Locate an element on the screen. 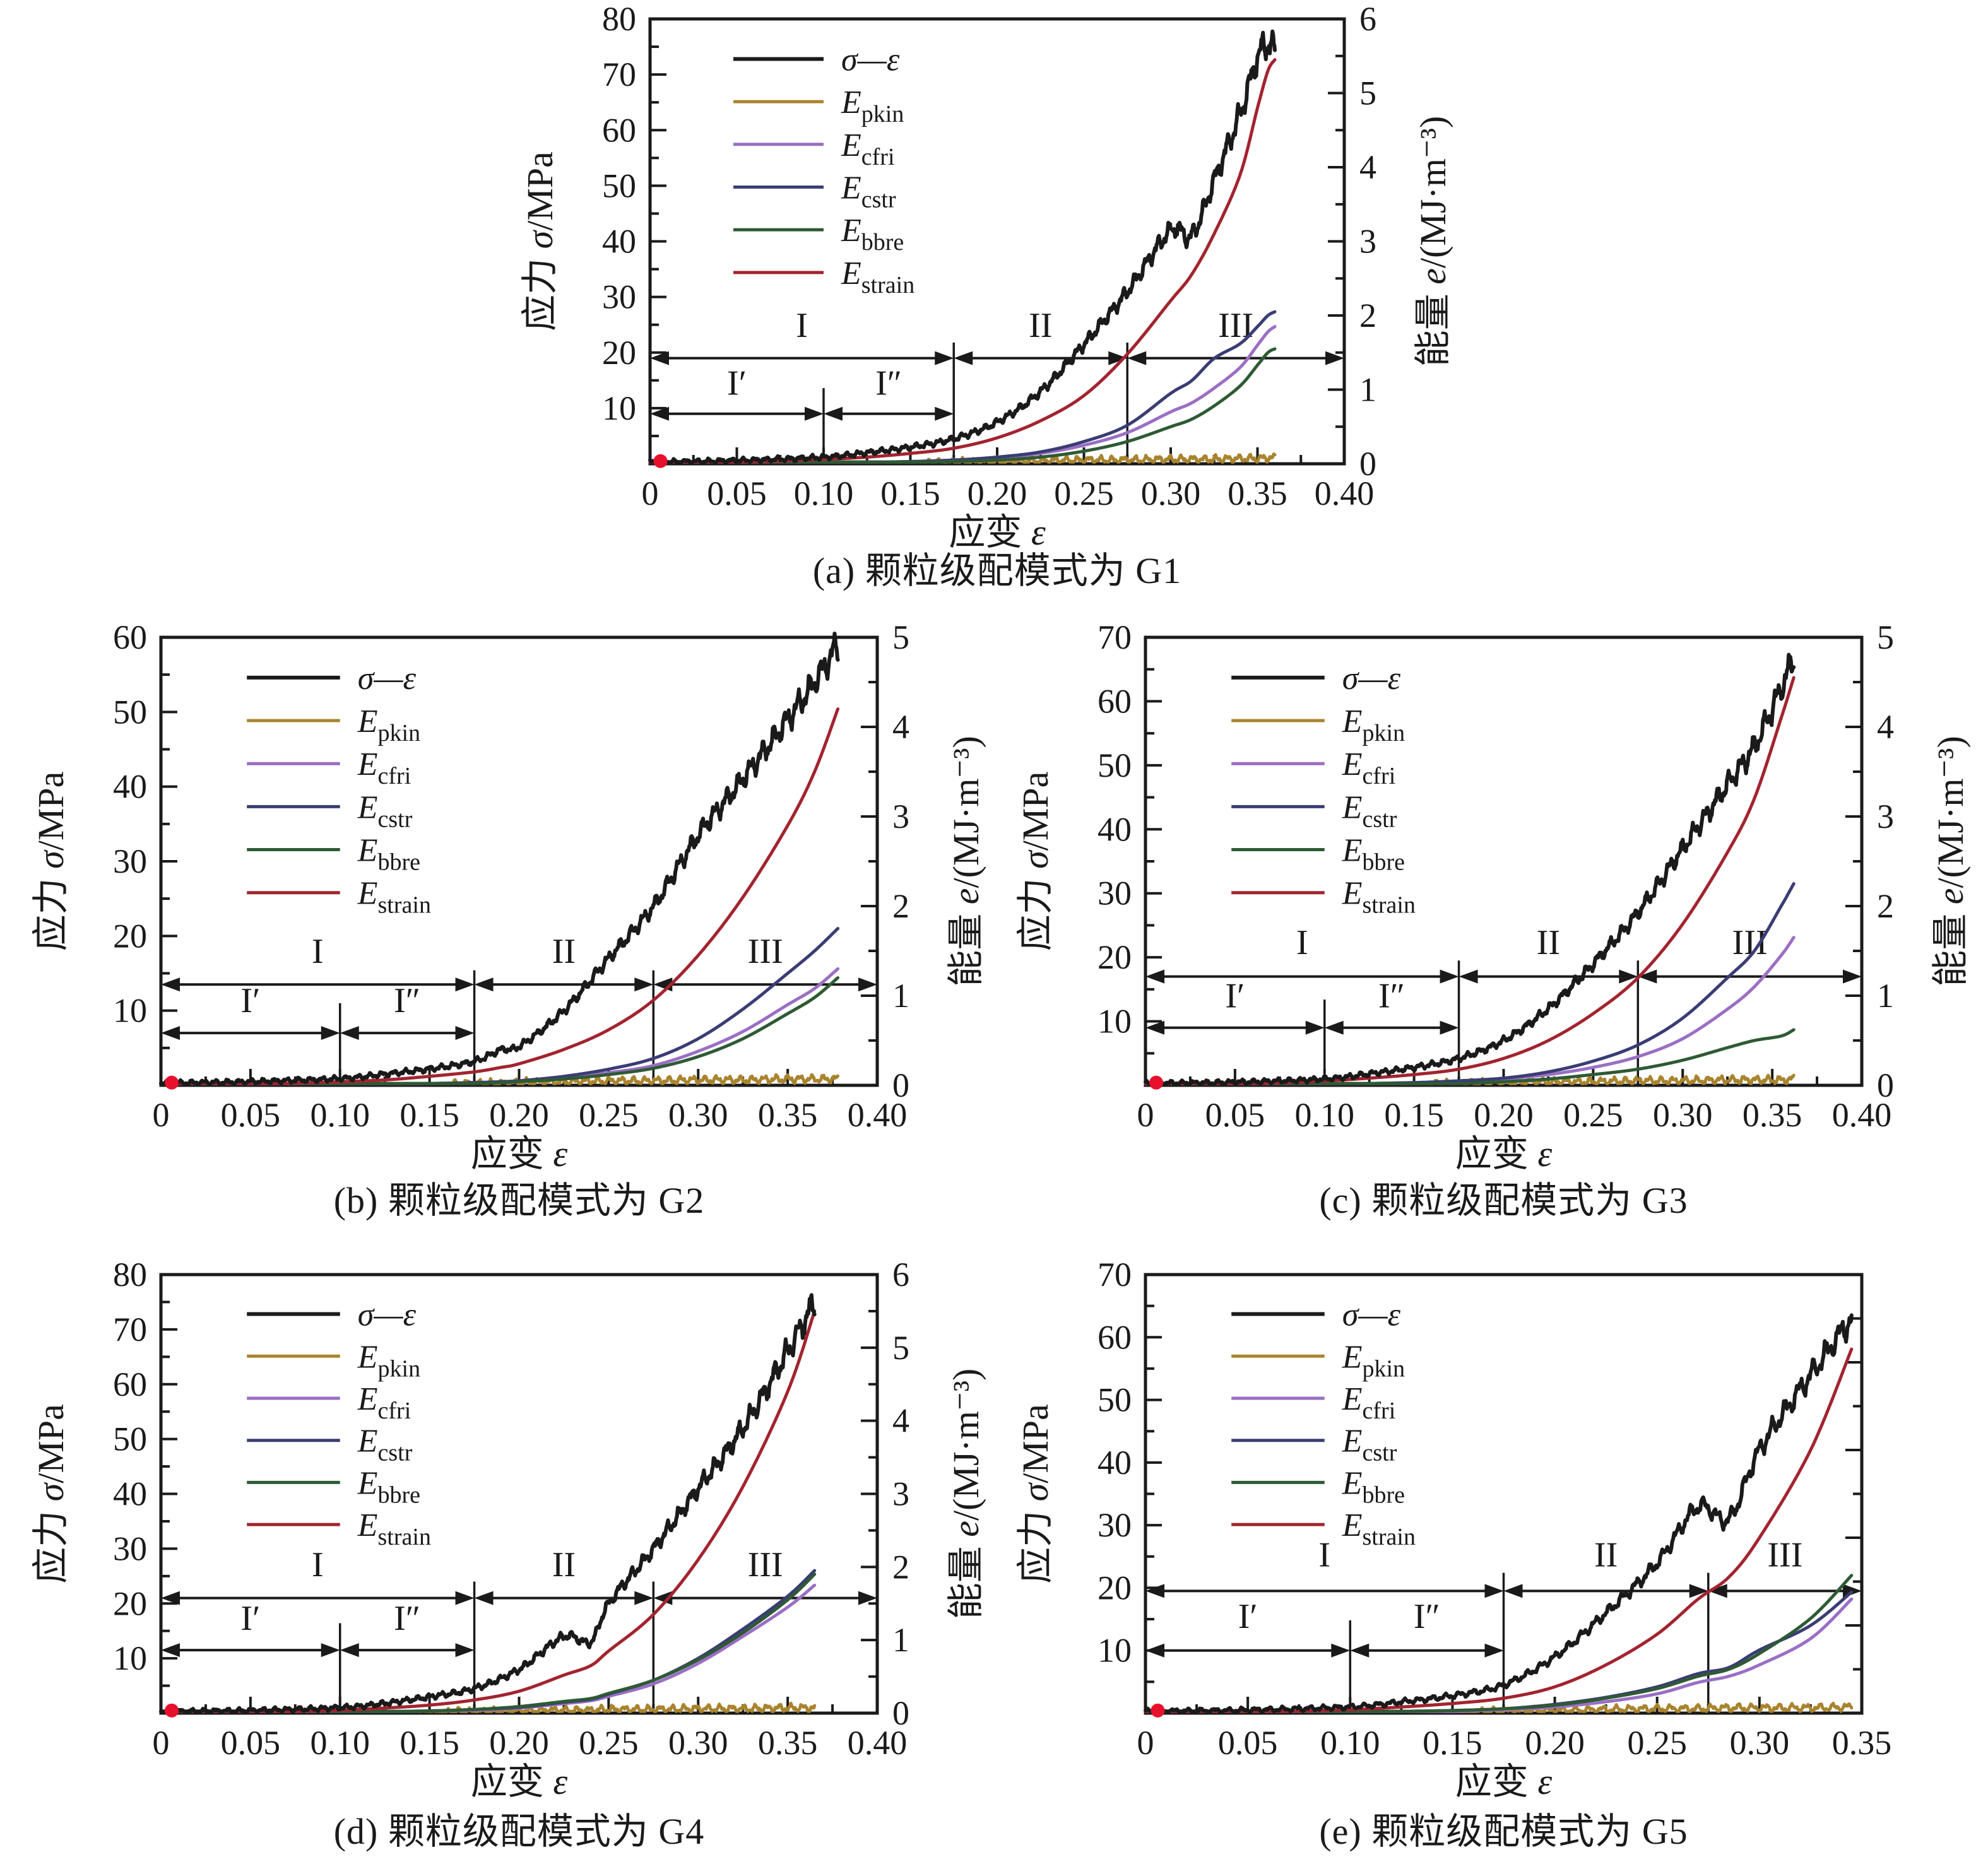 The image size is (1988, 1857). chart-g2-caption: (b) 颗粒级配模式为 G2 is located at coordinates (519, 1200).